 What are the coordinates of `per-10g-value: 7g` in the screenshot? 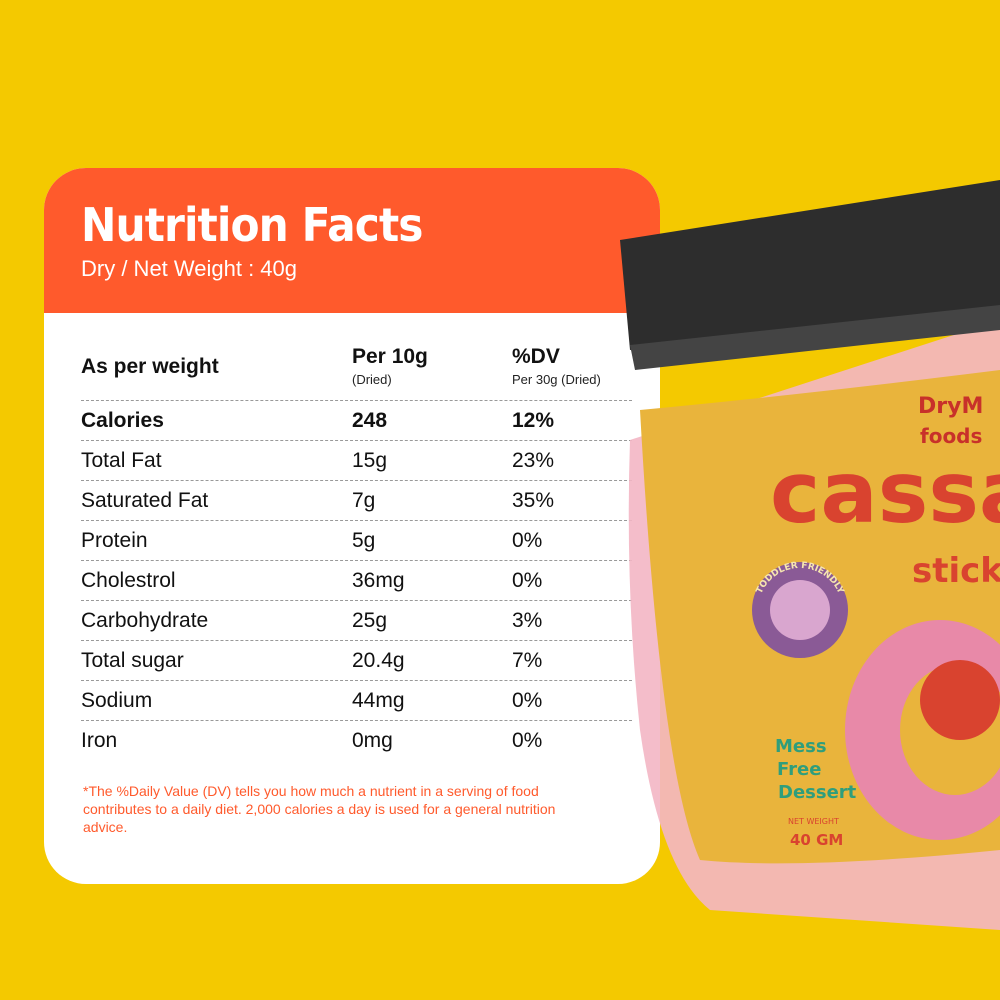 It's located at (364, 500).